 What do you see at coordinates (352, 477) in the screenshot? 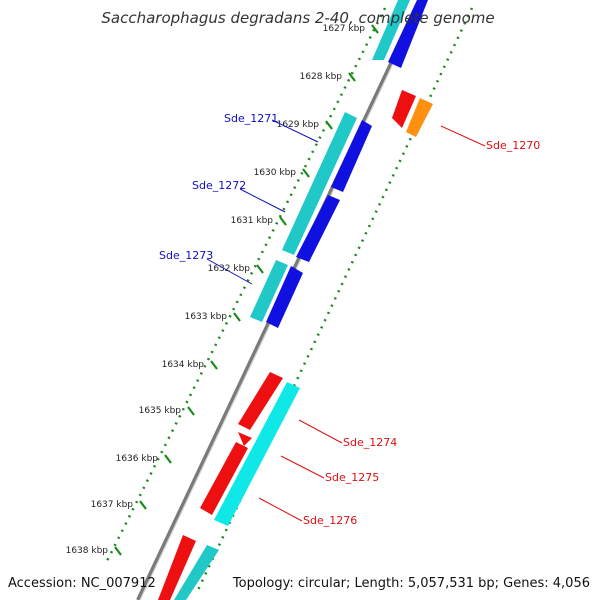
I see `gene-label-sde_1275: Sde_1275` at bounding box center [352, 477].